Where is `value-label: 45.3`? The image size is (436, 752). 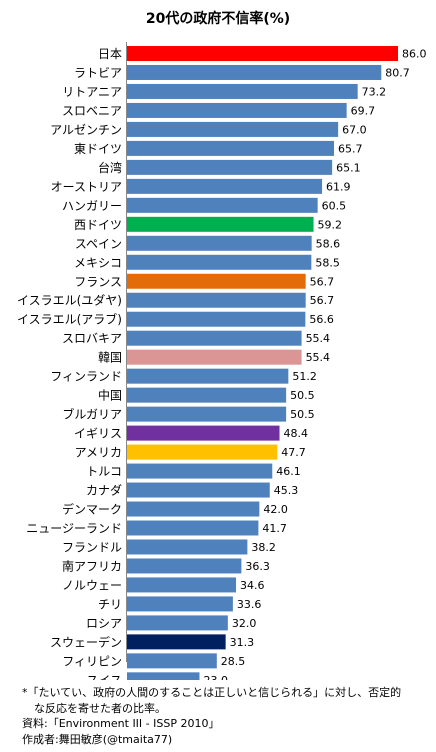 value-label: 45.3 is located at coordinates (286, 490).